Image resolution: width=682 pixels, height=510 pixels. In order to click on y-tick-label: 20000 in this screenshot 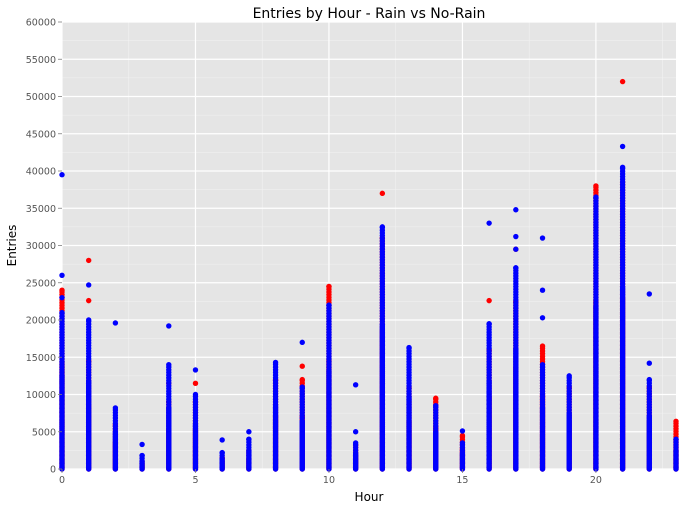, I will do `click(41, 321)`.